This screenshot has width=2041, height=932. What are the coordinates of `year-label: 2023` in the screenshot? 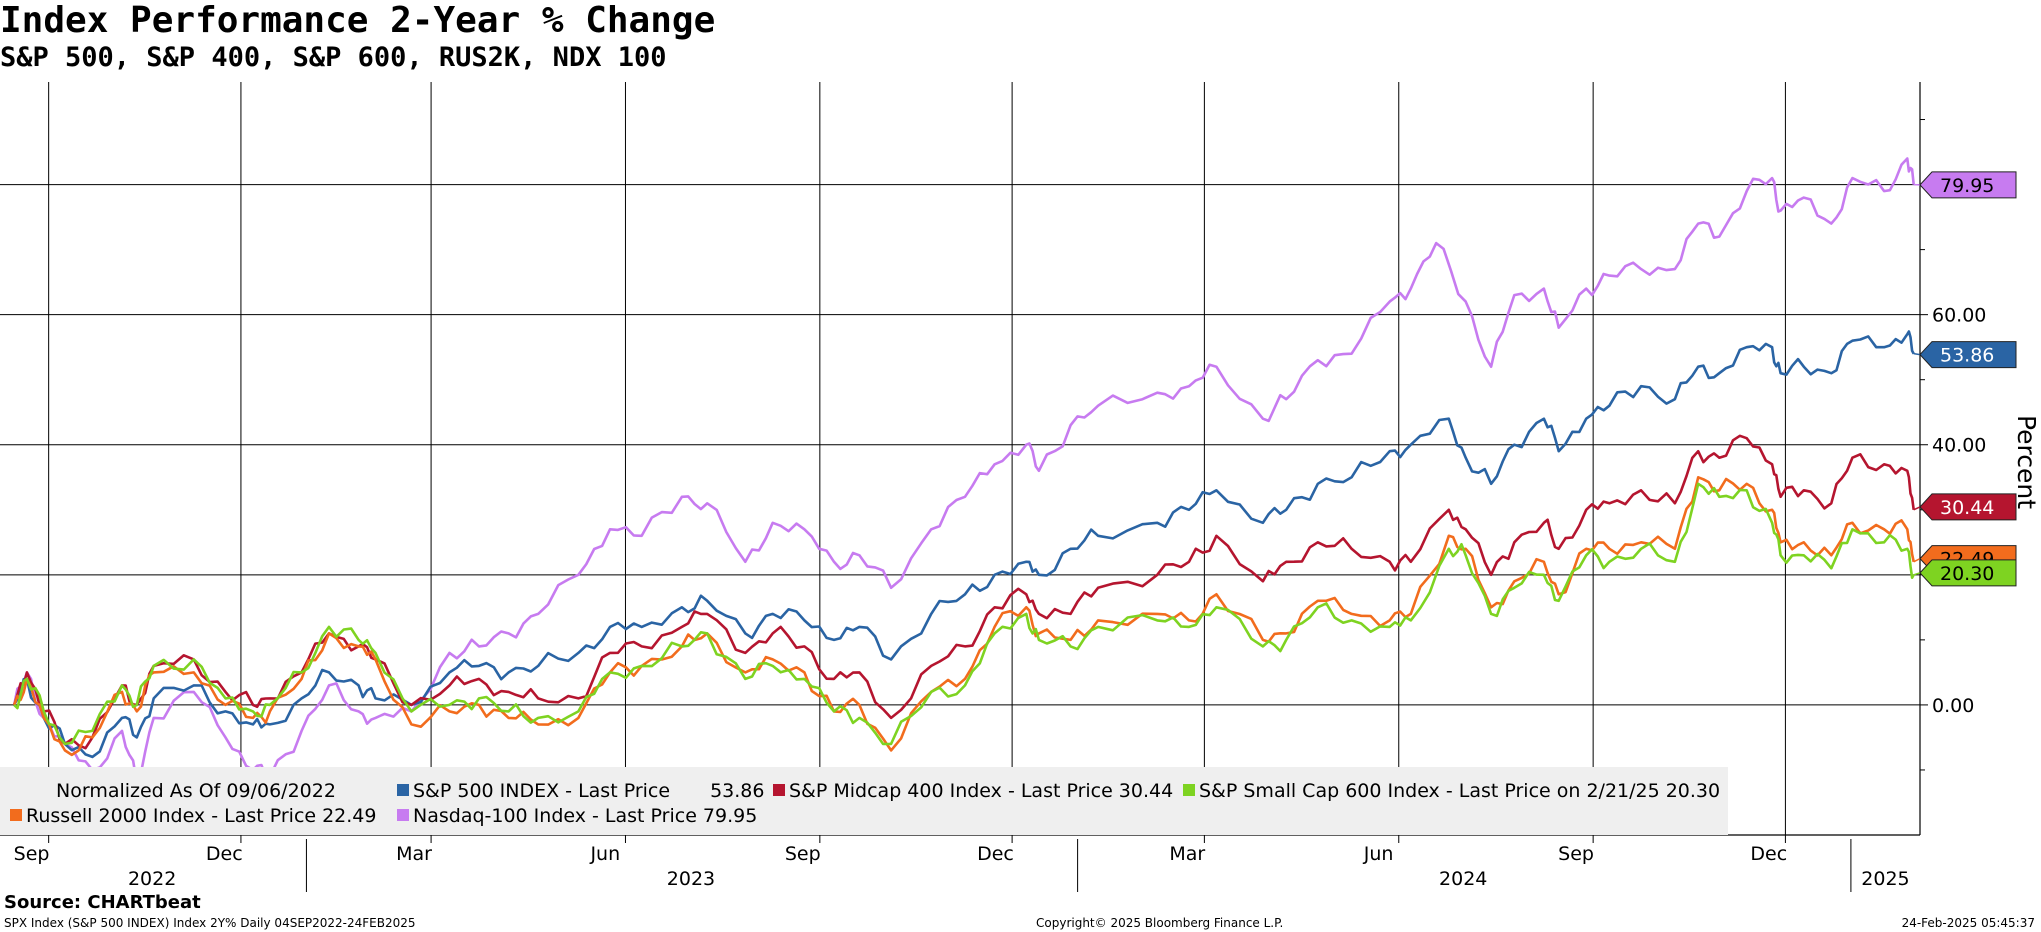 It's located at (691, 879).